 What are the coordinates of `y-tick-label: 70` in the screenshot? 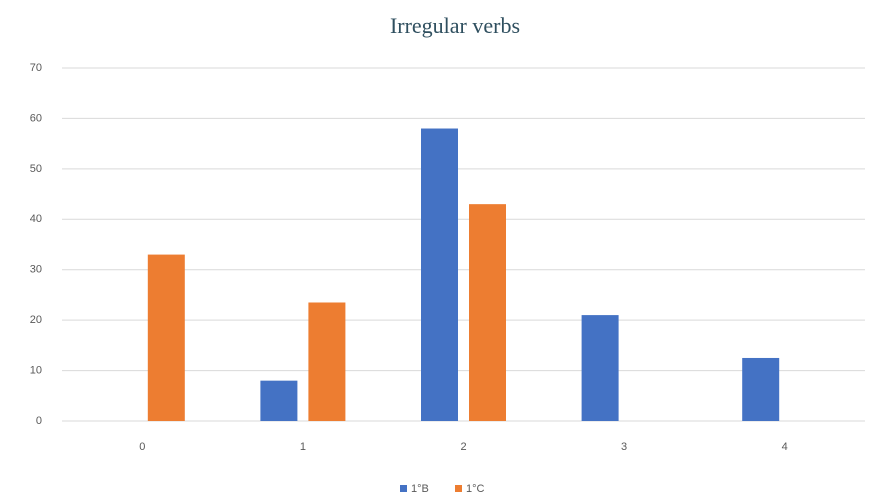 It's located at (36, 68).